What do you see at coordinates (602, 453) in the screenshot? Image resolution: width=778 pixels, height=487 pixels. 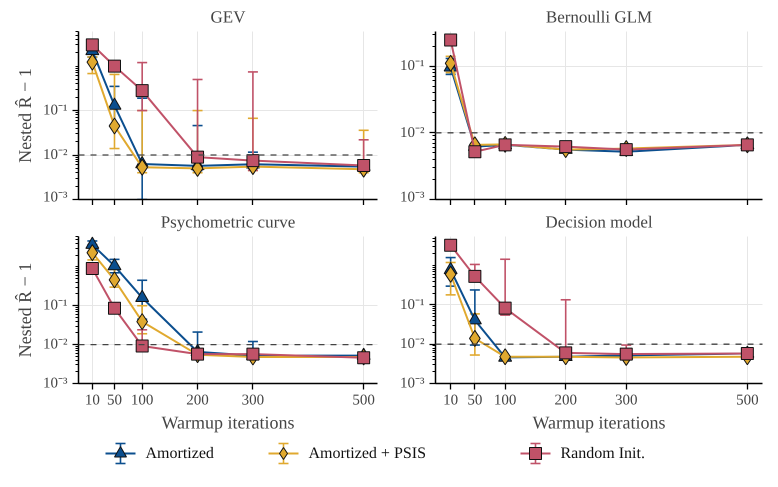 I see `legend-label: Random Init.` at bounding box center [602, 453].